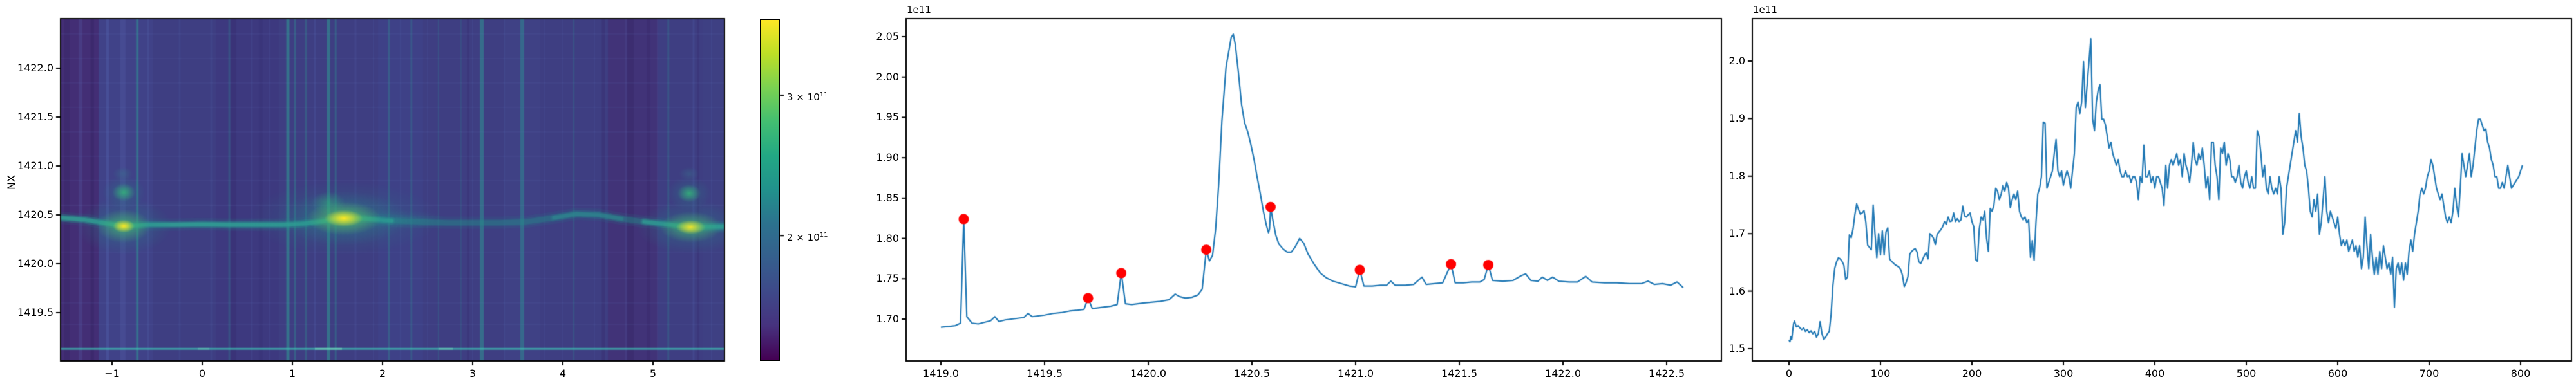  Describe the element at coordinates (2520, 373) in the screenshot. I see `x-tick-label: 800` at that location.